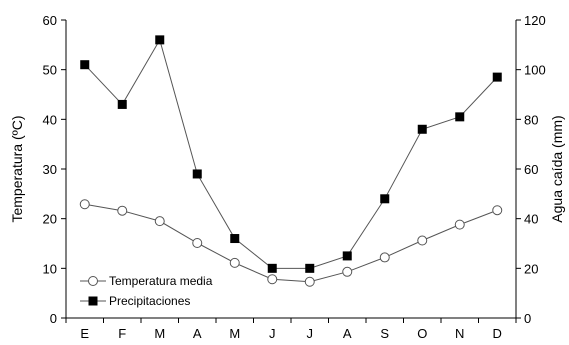 Image resolution: width=569 pixels, height=345 pixels. Describe the element at coordinates (149, 301) in the screenshot. I see `legend-label: Precipitaciones` at that location.